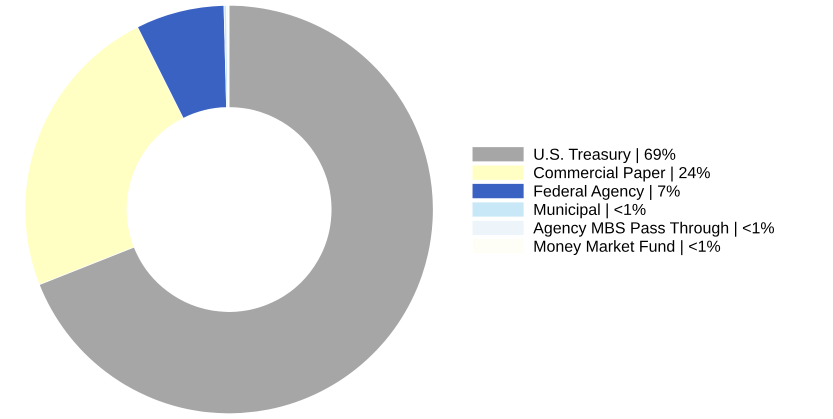  Describe the element at coordinates (627, 248) in the screenshot. I see `legend-label: Money Market Fund | <1%` at that location.